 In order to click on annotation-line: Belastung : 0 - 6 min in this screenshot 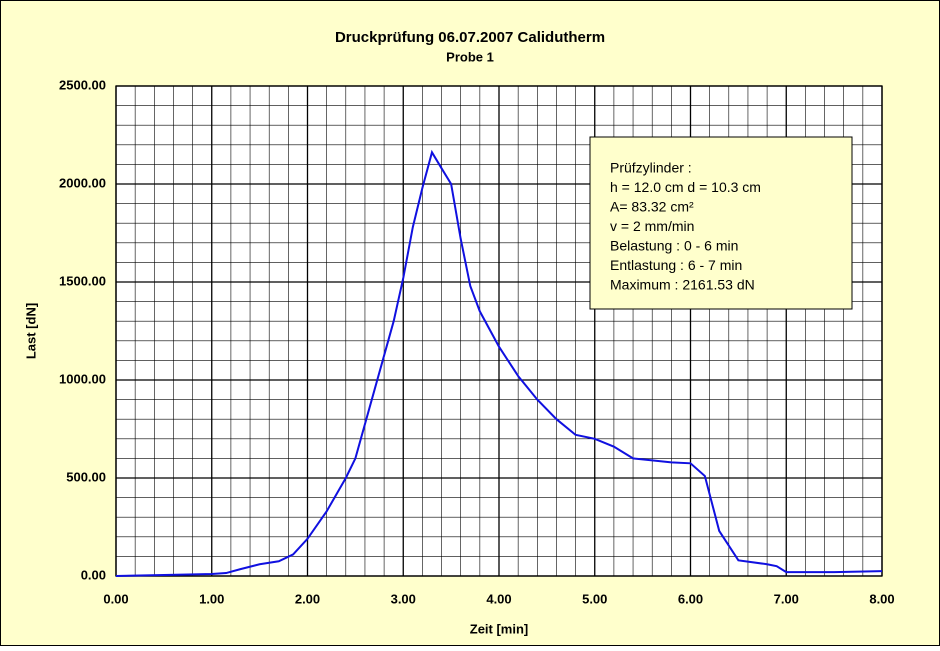, I will do `click(674, 246)`.